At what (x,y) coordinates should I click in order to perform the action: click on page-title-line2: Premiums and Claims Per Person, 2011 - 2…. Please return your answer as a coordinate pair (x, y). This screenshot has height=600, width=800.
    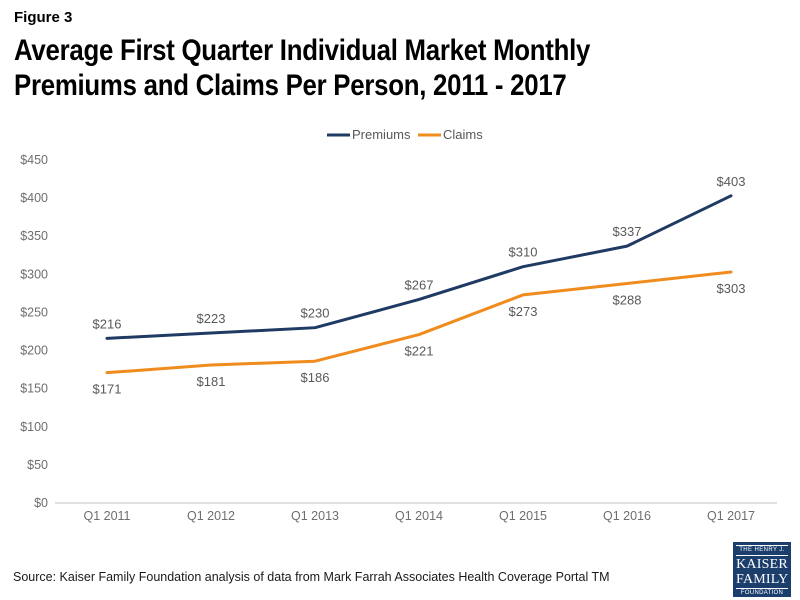
    Looking at the image, I should click on (290, 85).